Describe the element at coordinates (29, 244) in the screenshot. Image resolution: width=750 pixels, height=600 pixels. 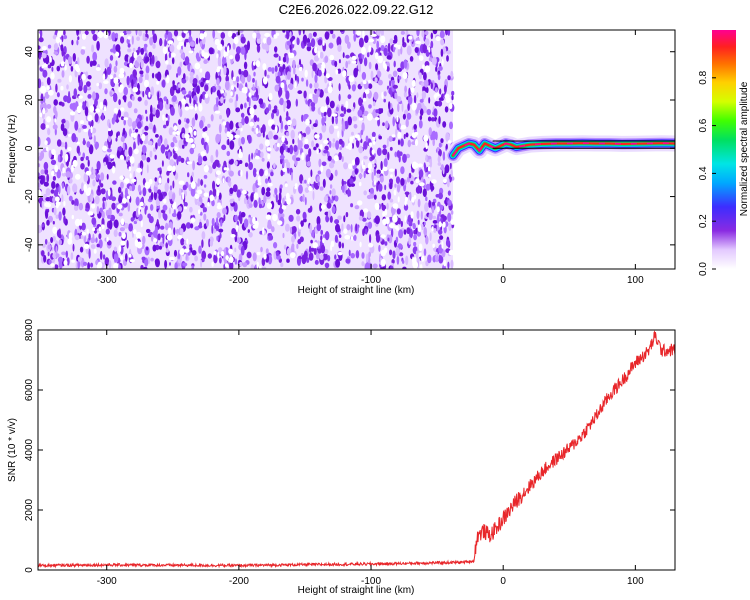
I see `y-tick-label: -40` at that location.